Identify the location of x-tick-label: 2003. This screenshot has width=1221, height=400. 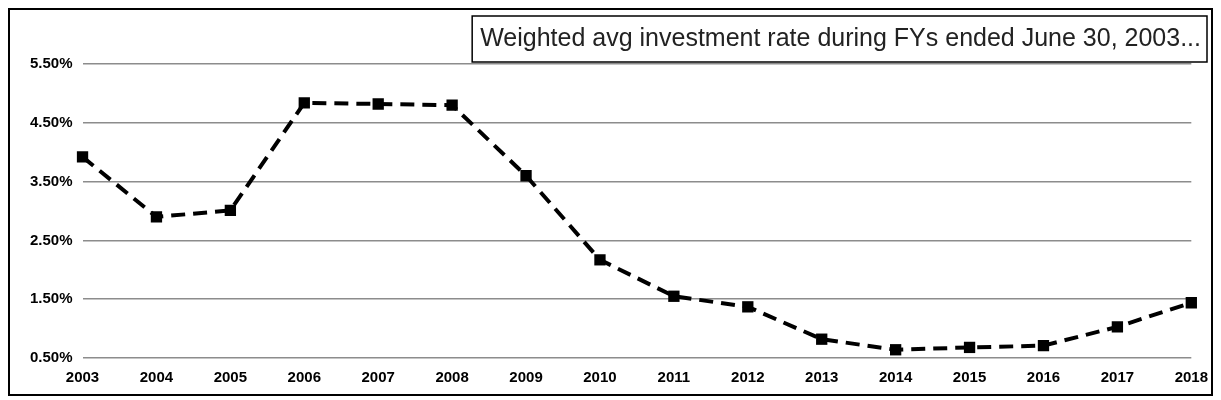
(82, 377).